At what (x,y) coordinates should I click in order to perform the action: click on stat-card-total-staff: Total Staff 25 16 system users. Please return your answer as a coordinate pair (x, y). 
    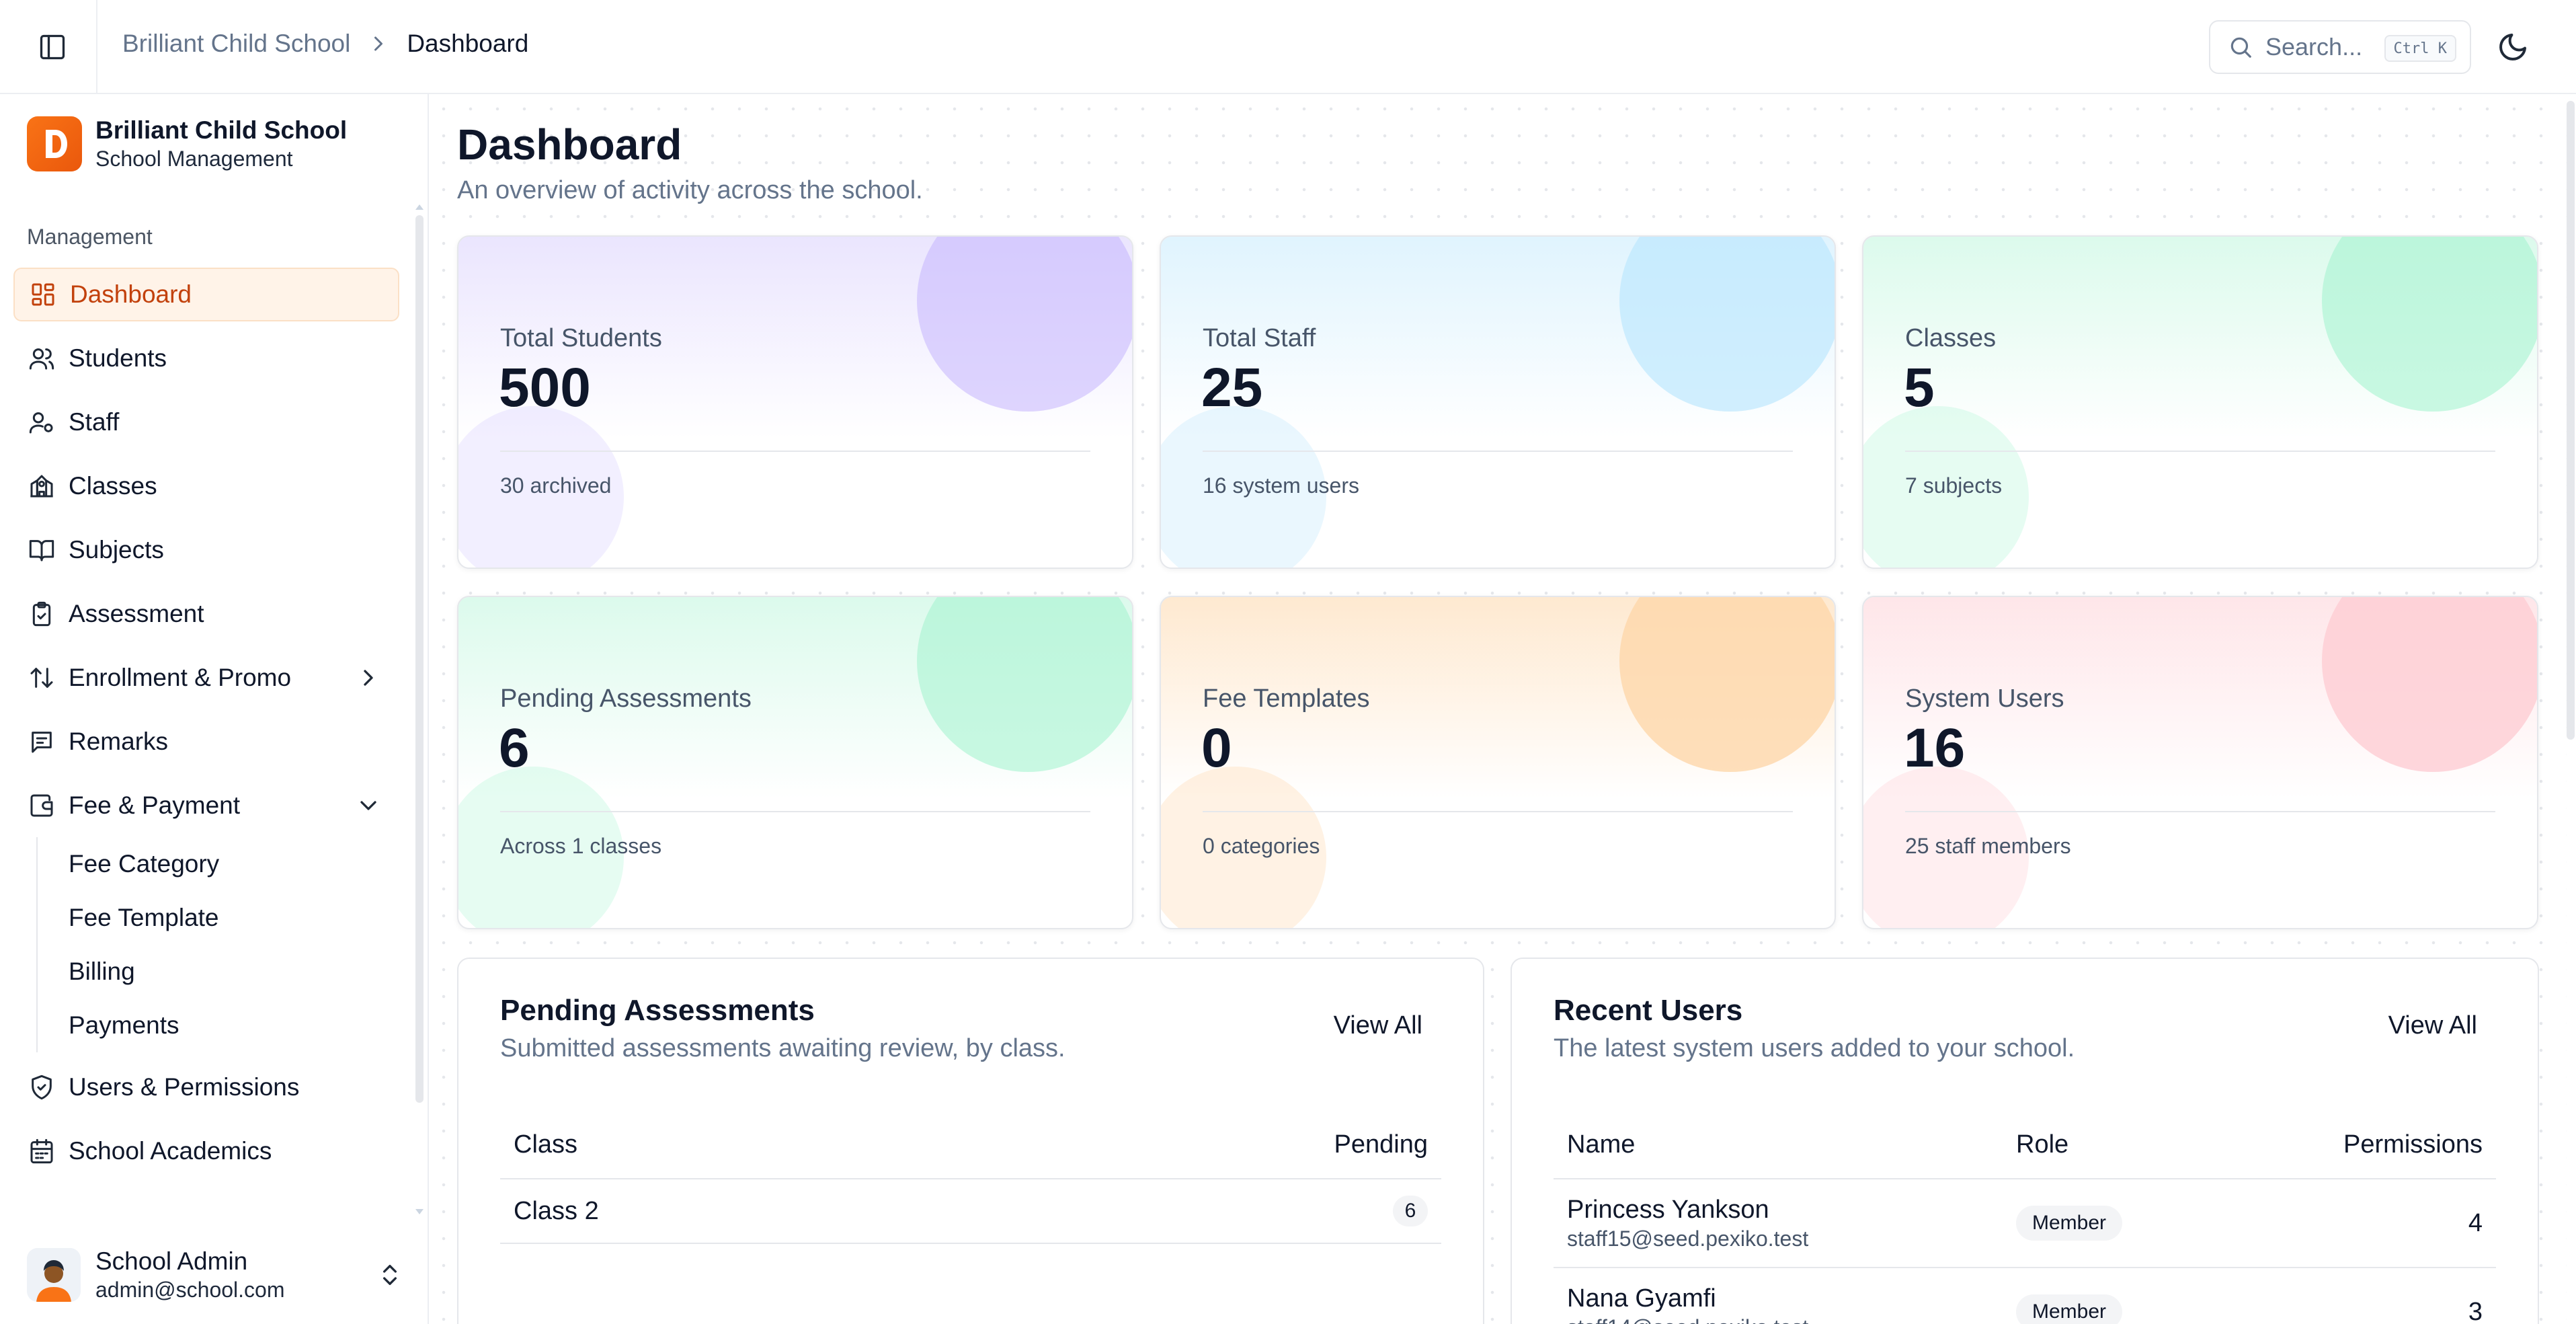
    Looking at the image, I should click on (1498, 402).